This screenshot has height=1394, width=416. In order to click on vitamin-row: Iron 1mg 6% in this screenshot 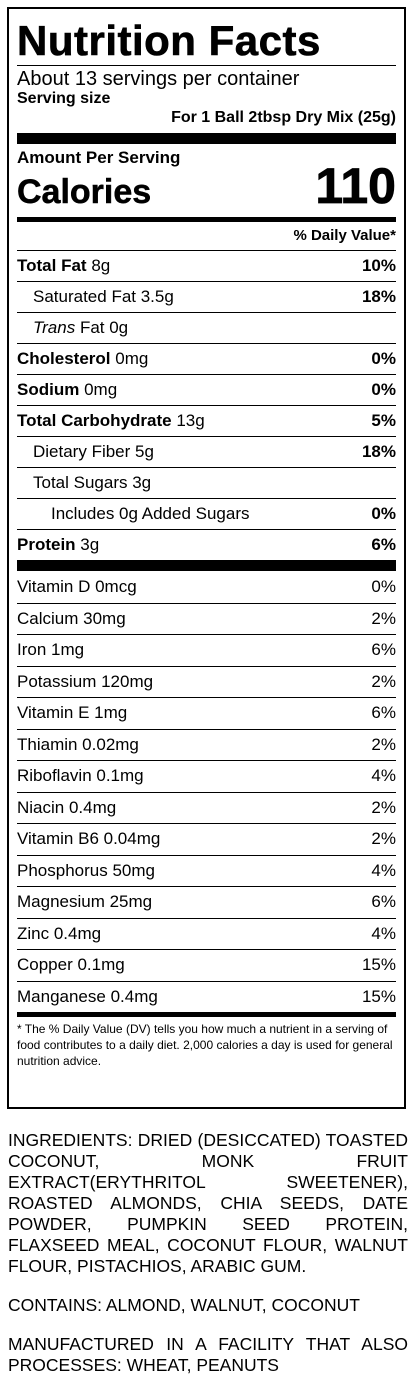, I will do `click(206, 650)`.